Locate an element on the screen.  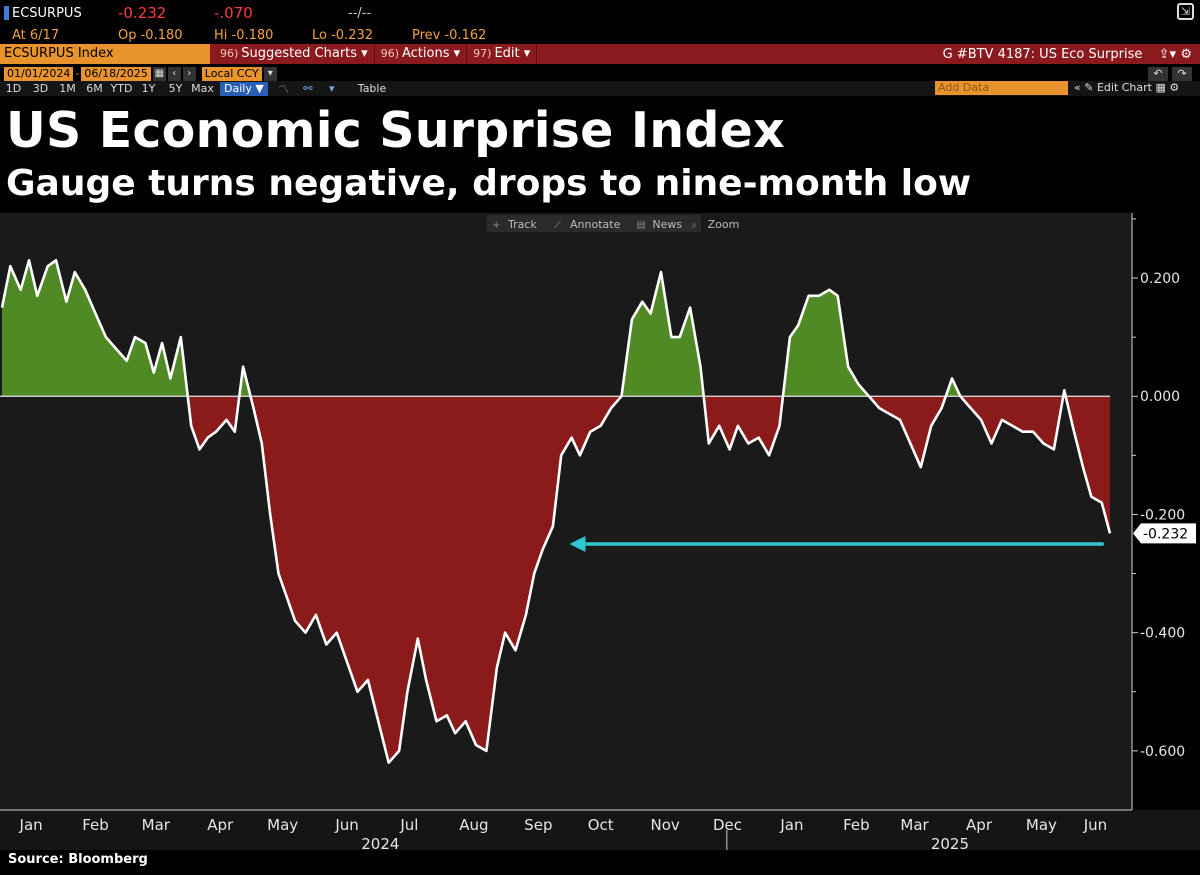
x-tick-label: Sep is located at coordinates (538, 825).